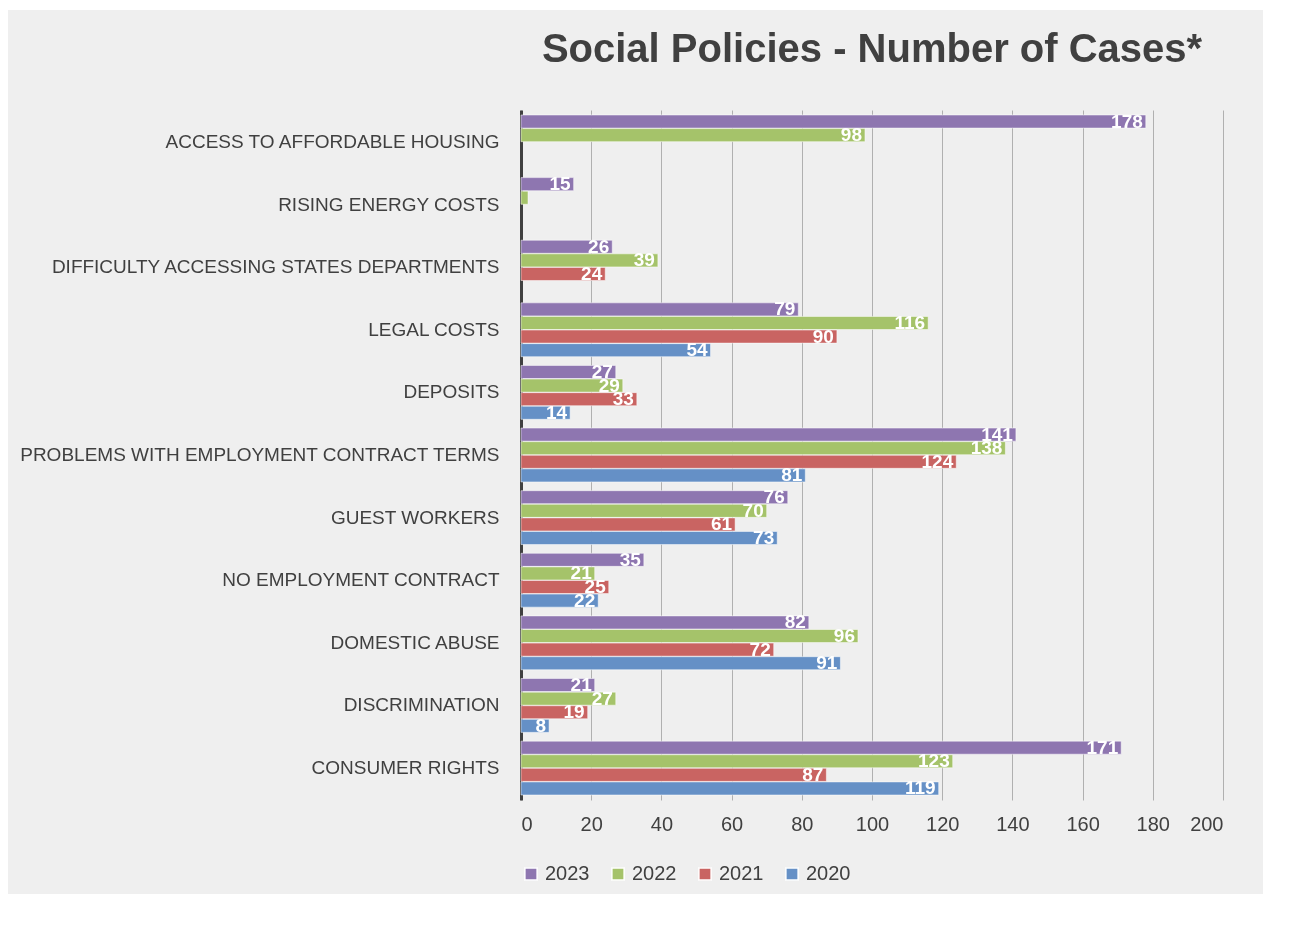 The image size is (1300, 927). Describe the element at coordinates (527, 823) in the screenshot. I see `x-tick-label: 0` at that location.